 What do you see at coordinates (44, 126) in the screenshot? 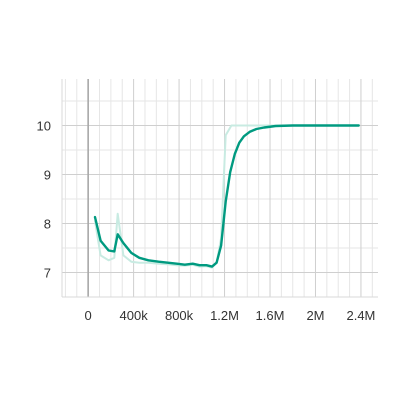
I see `y-tick-label: 10` at bounding box center [44, 126].